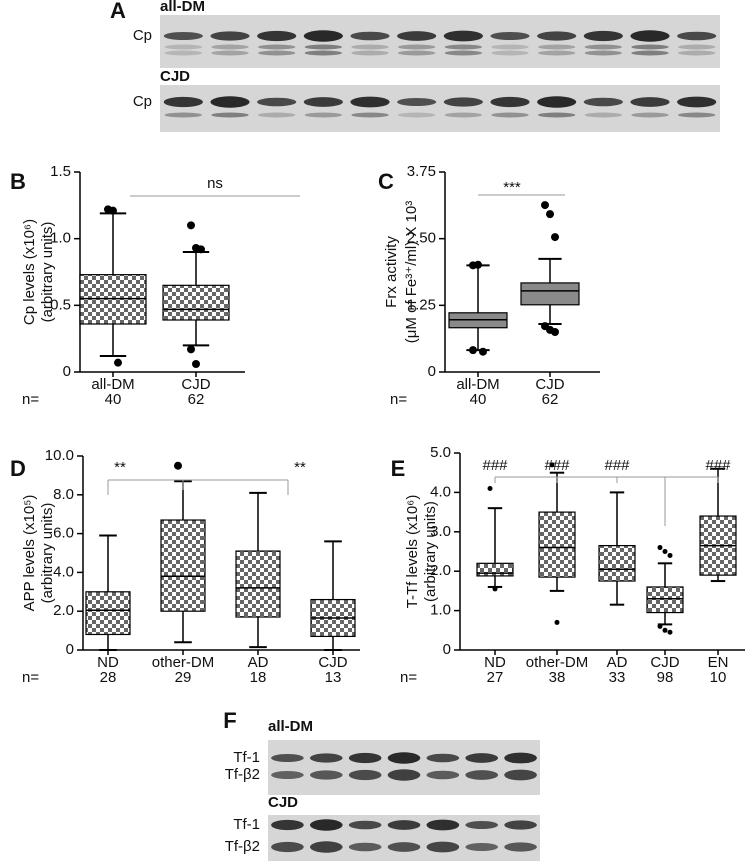 This screenshot has width=750, height=861. I want to click on blot-group-label: CJD, so click(283, 802).